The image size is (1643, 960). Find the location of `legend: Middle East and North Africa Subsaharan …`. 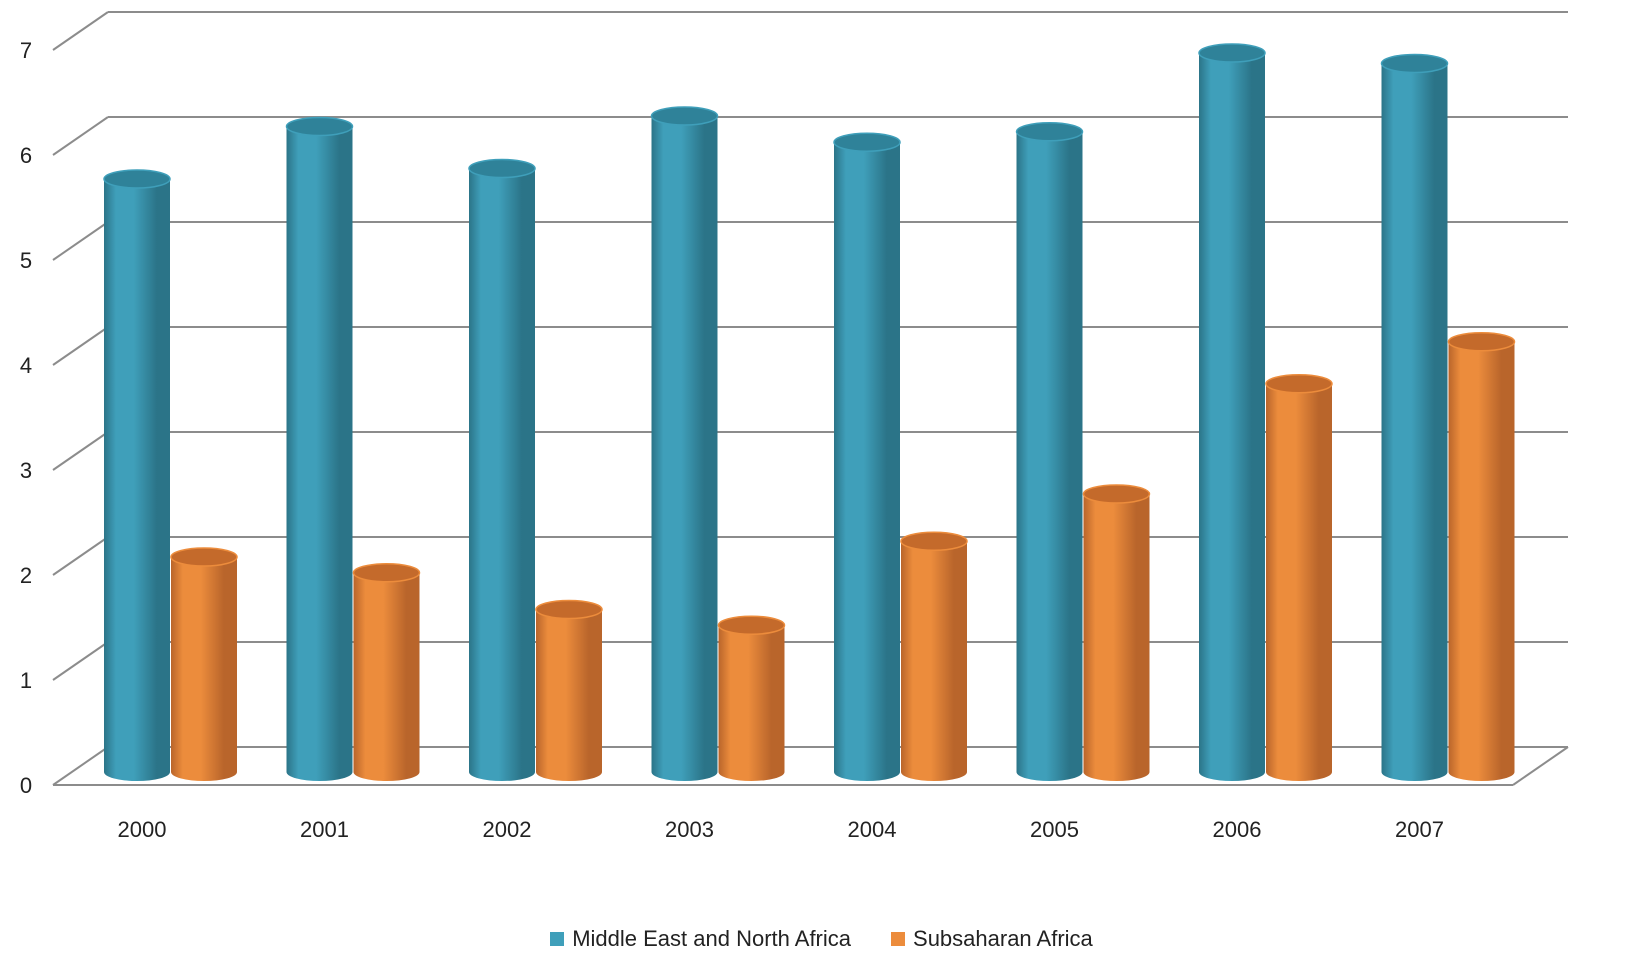

legend: Middle East and North Africa Subsaharan … is located at coordinates (821, 939).